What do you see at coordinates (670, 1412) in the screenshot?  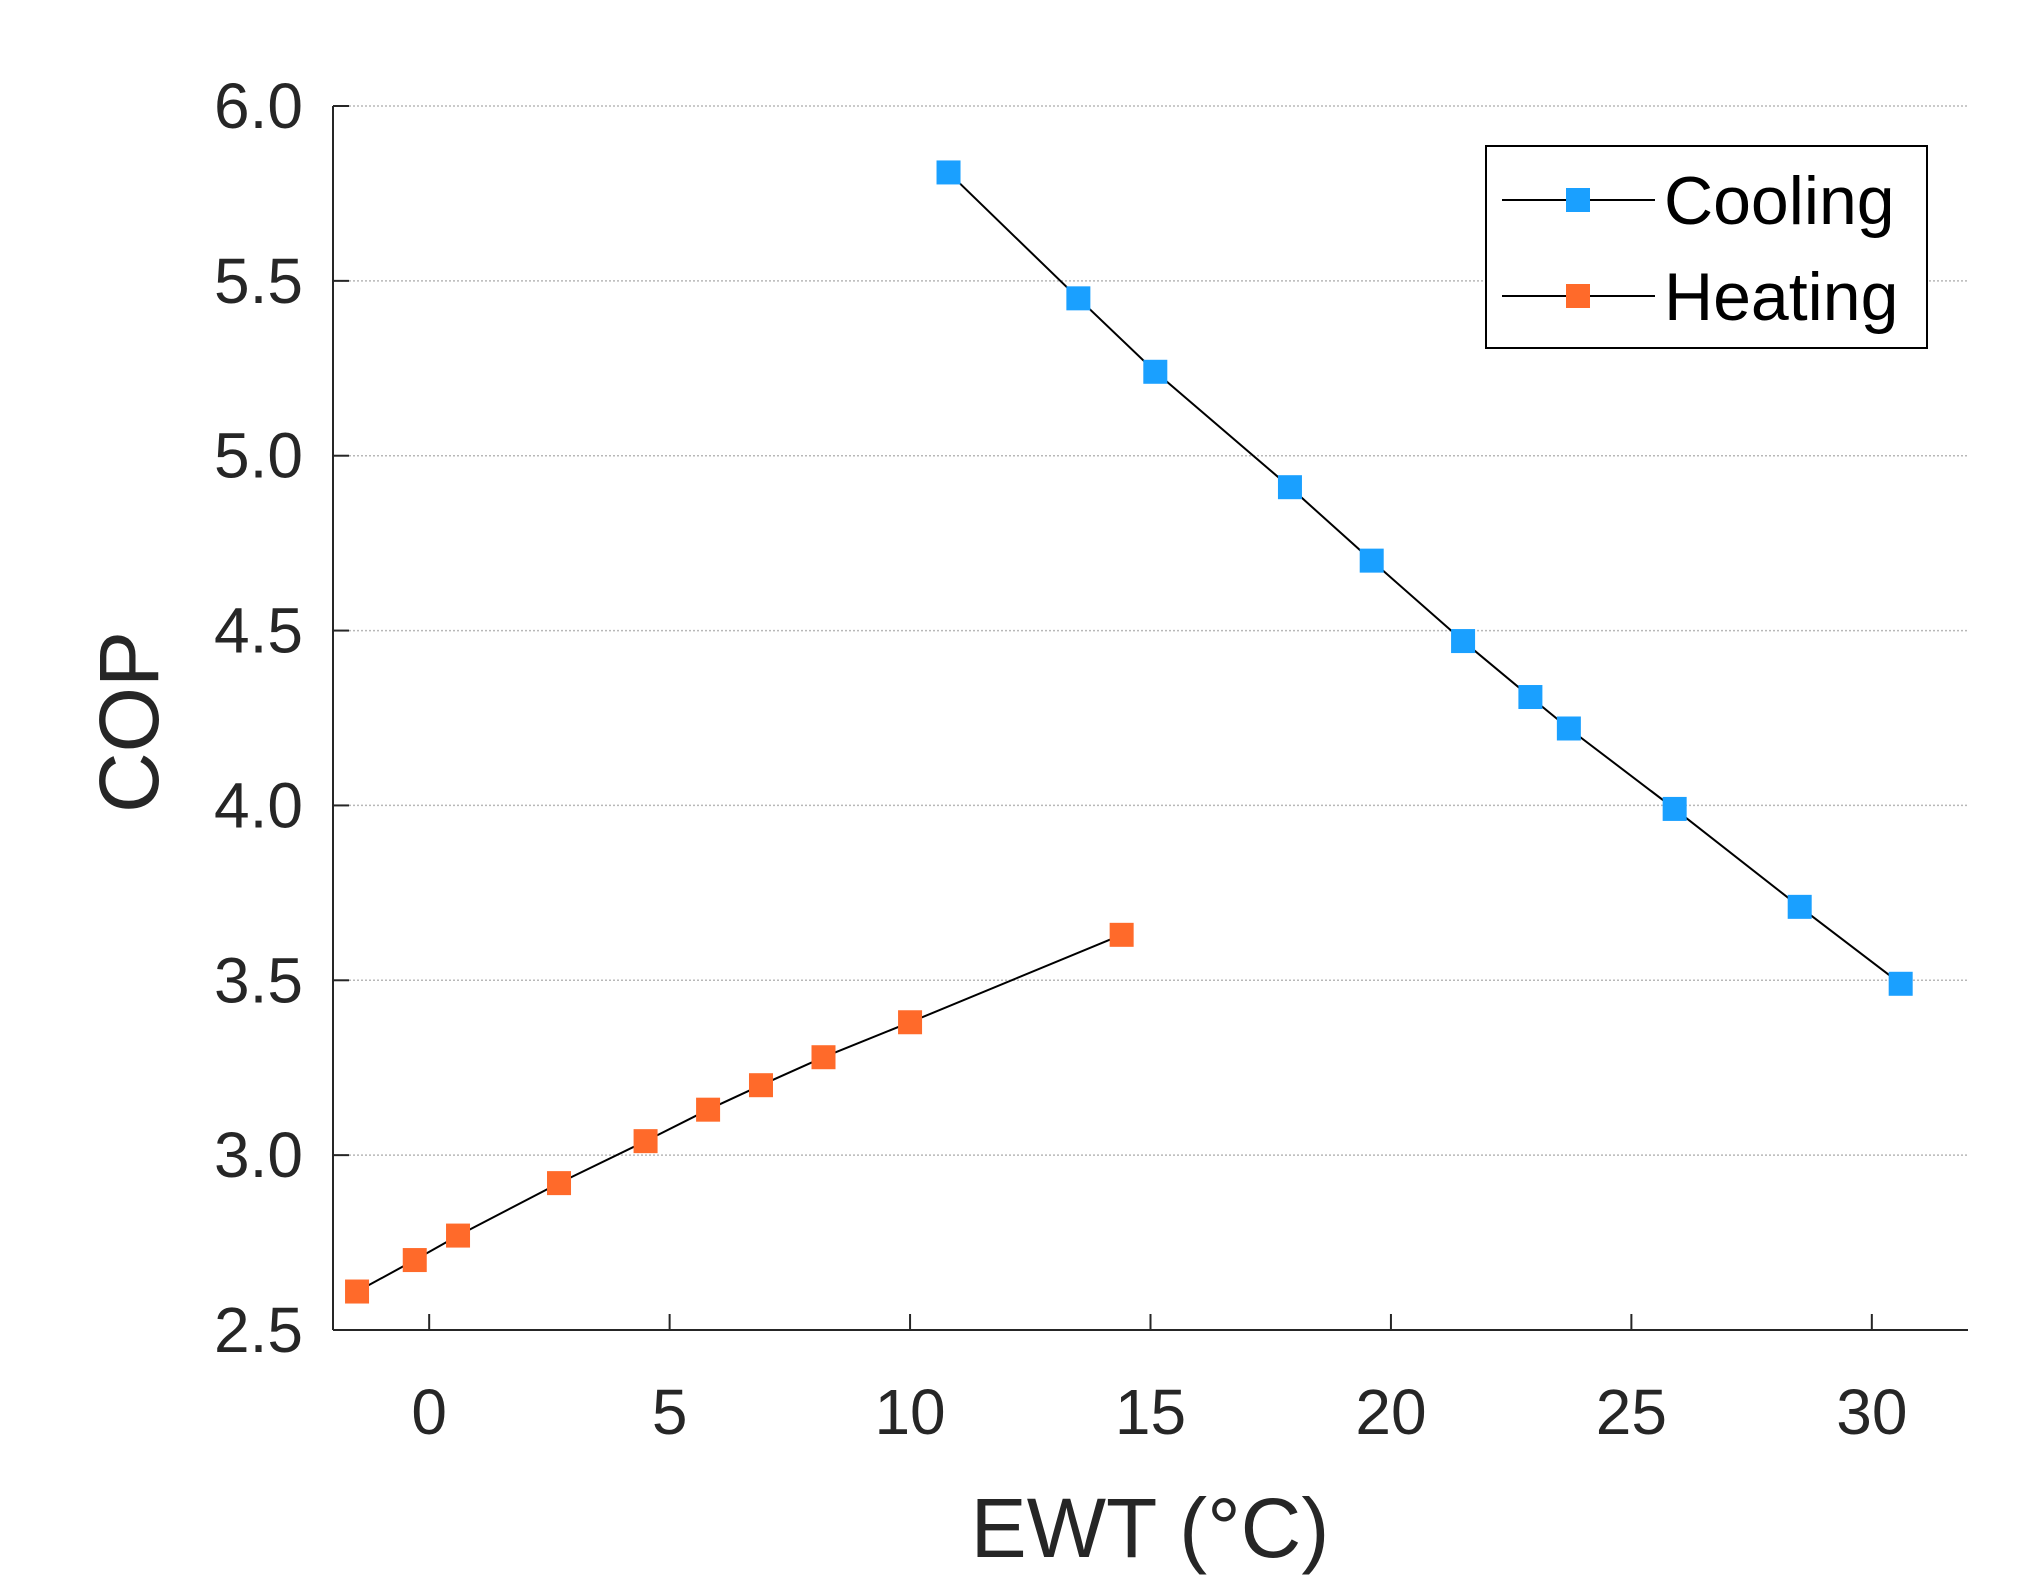 I see `x-tick-label: 5` at bounding box center [670, 1412].